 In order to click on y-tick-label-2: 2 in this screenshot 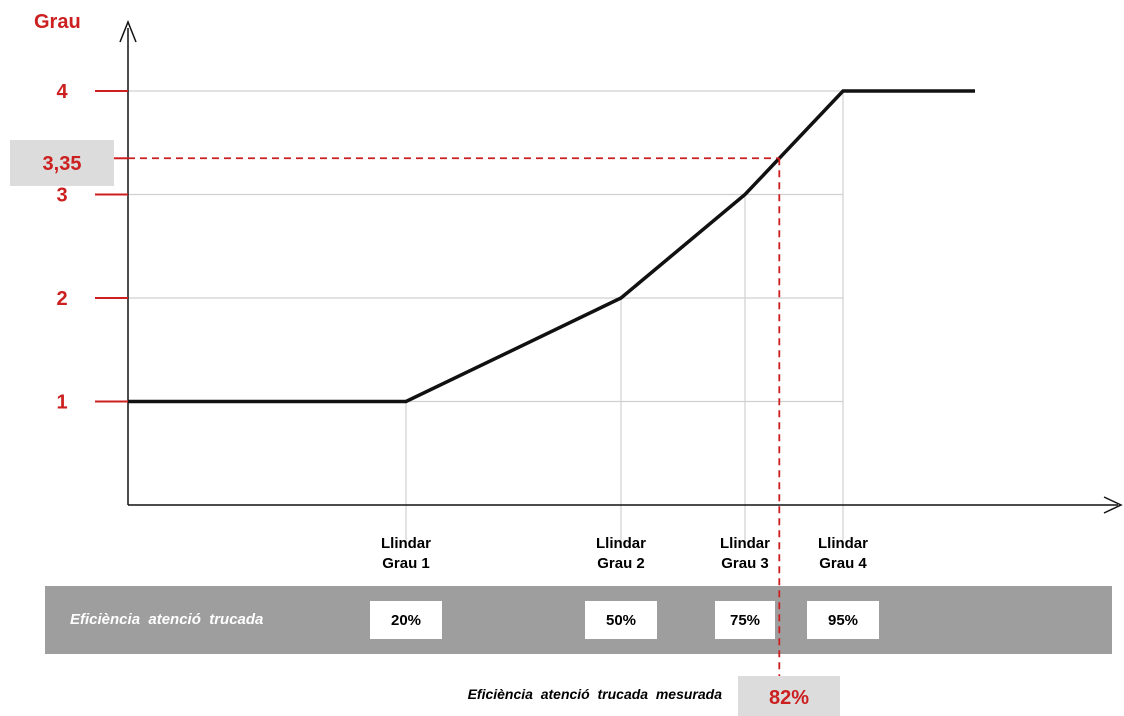, I will do `click(61, 299)`.